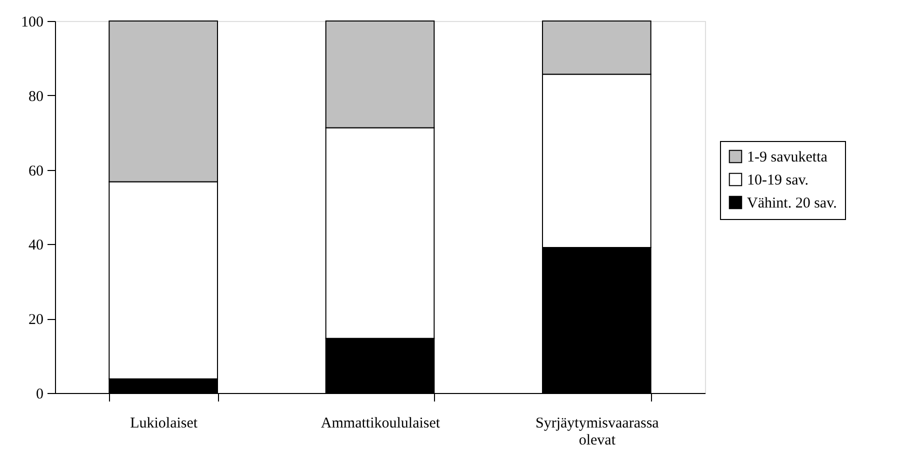  Describe the element at coordinates (164, 424) in the screenshot. I see `x-tick-label: Lukiolaiset` at that location.